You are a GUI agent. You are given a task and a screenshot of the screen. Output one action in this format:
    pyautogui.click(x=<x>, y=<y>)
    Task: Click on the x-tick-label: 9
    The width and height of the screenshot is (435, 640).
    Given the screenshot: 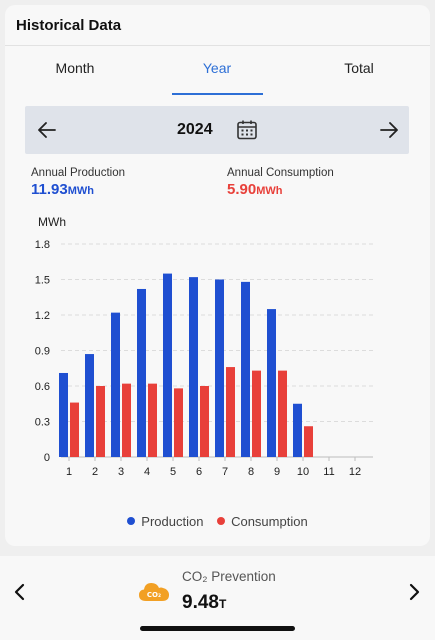 What is the action you would take?
    pyautogui.click(x=277, y=472)
    